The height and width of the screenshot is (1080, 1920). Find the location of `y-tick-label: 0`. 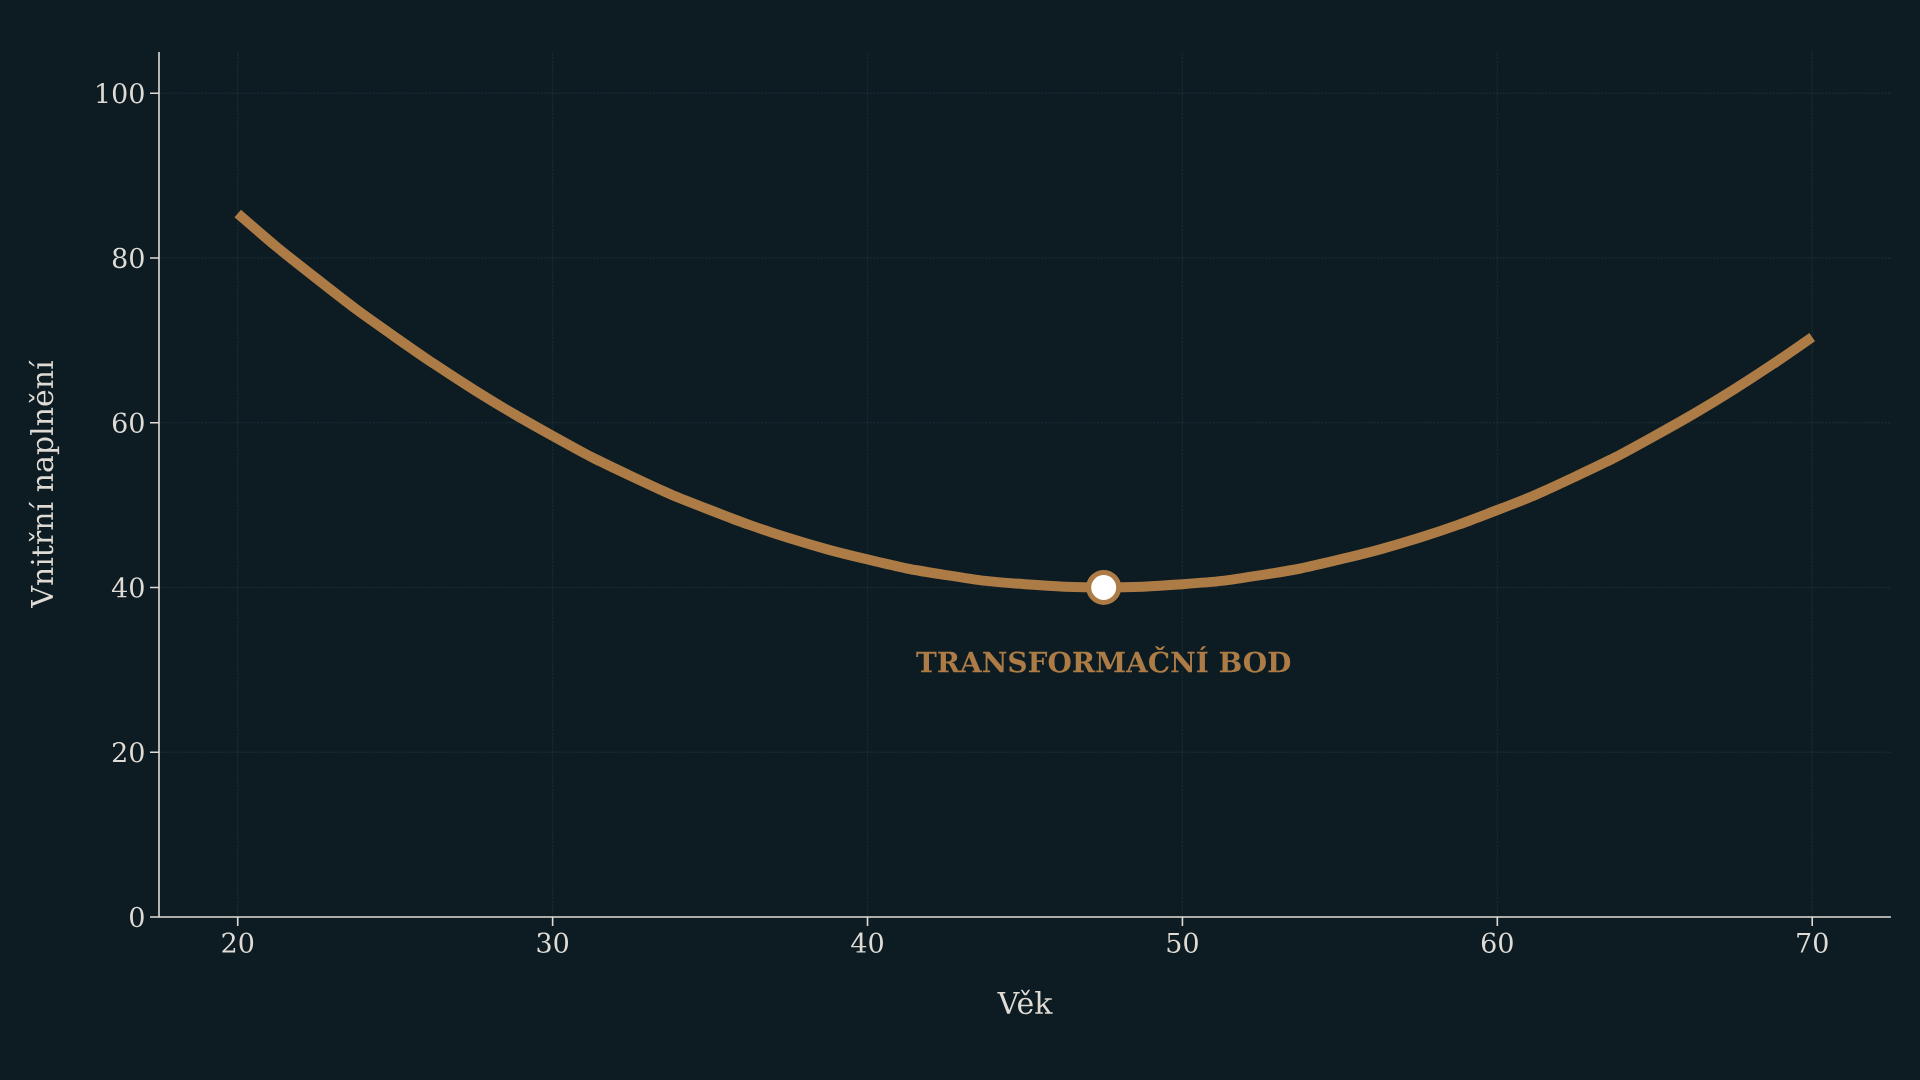

y-tick-label: 0 is located at coordinates (137, 917).